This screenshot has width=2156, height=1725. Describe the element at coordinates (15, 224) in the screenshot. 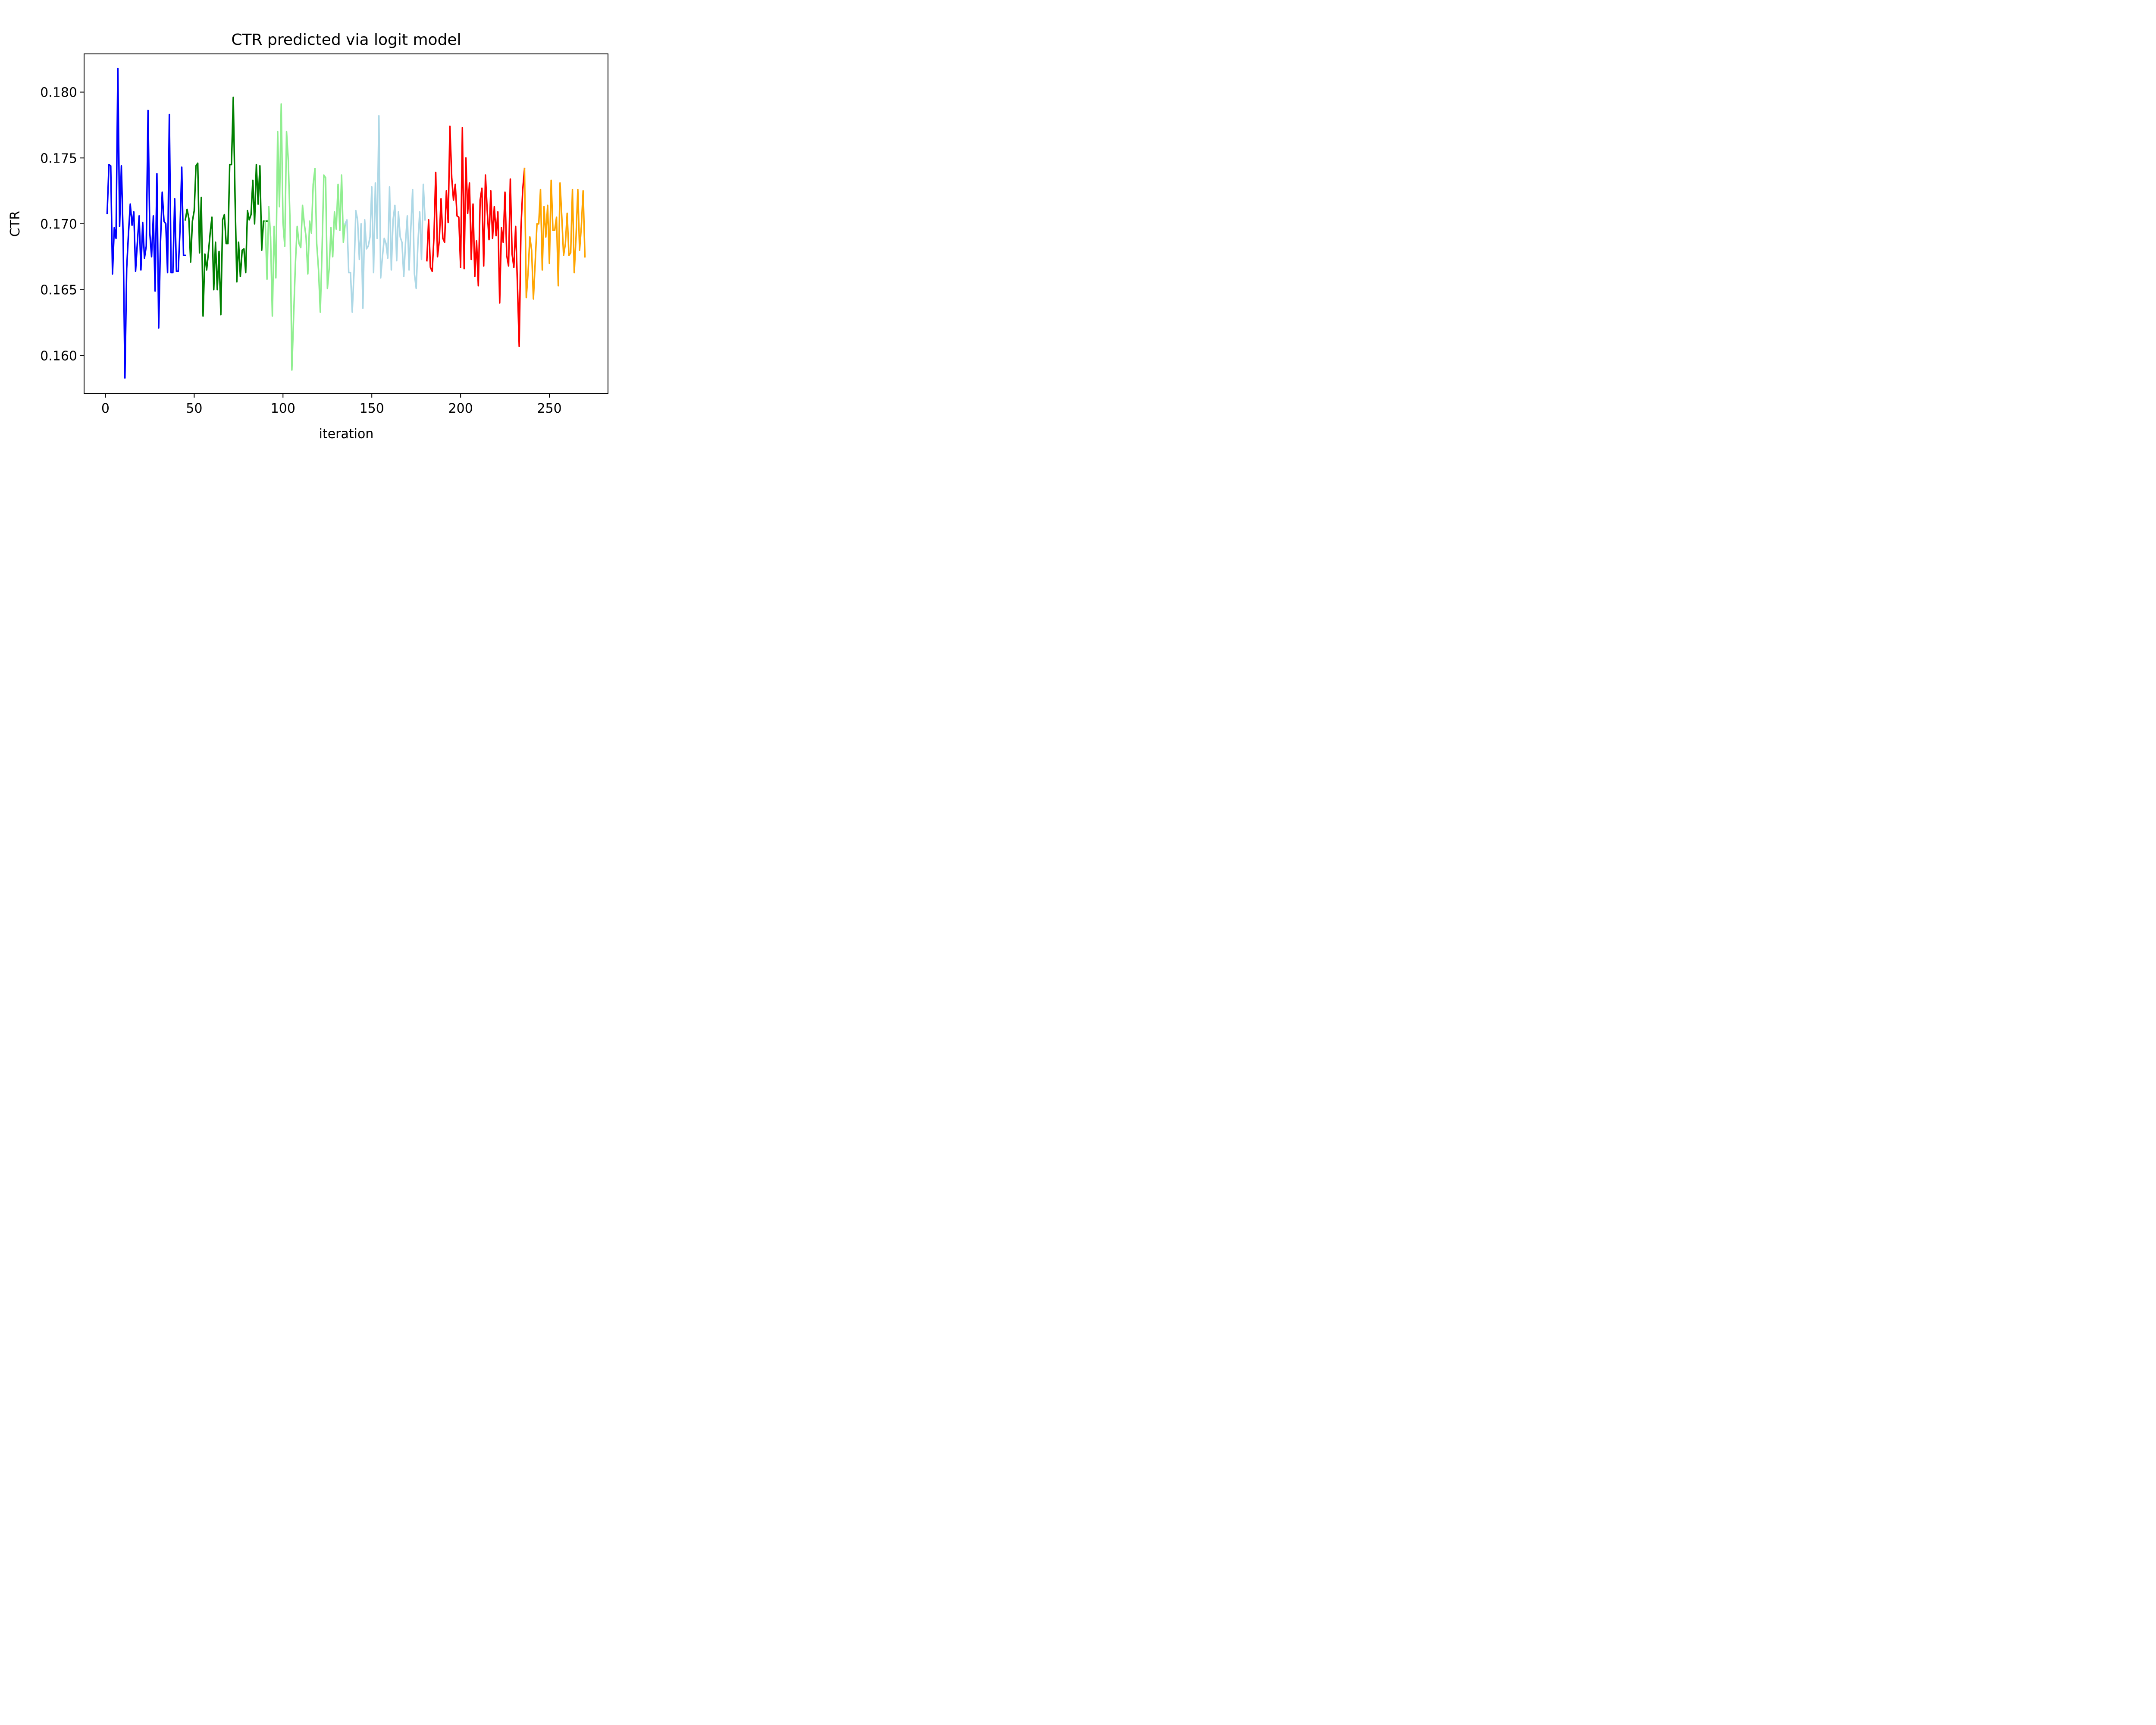

I see `y-axis-label: CTR` at that location.